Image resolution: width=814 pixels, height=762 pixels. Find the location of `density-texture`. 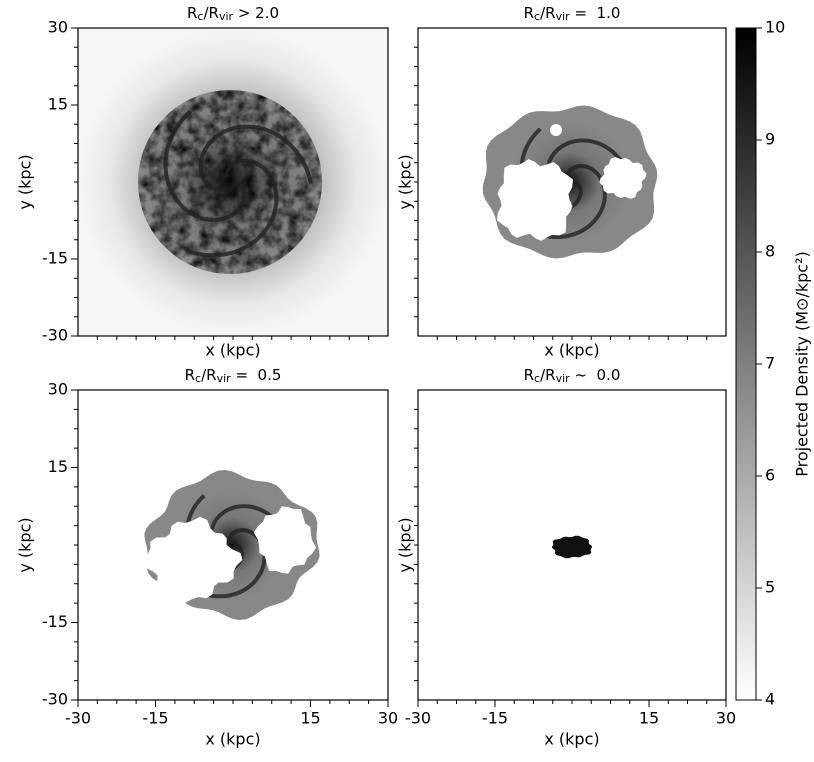

density-texture is located at coordinates (230, 182).